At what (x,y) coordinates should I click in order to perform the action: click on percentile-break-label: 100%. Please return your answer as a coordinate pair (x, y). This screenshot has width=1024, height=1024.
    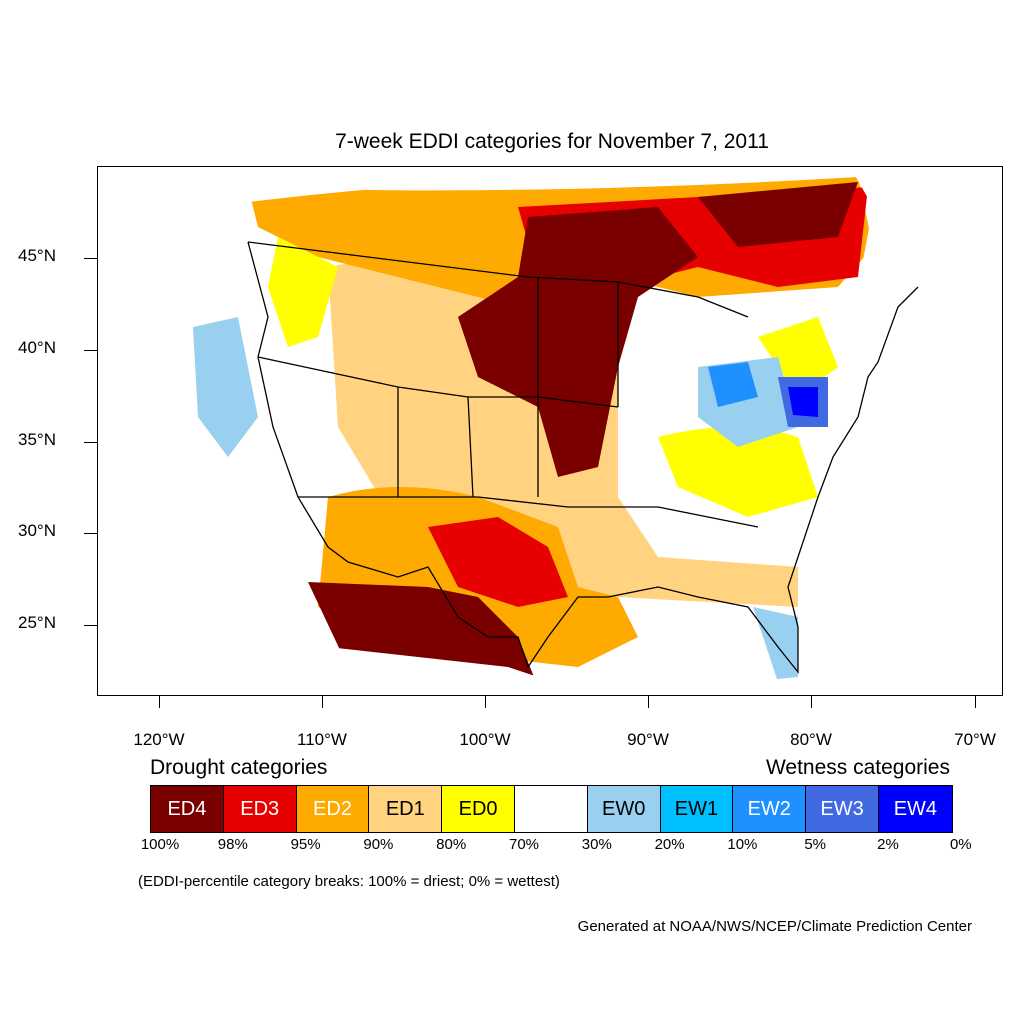
    Looking at the image, I should click on (160, 844).